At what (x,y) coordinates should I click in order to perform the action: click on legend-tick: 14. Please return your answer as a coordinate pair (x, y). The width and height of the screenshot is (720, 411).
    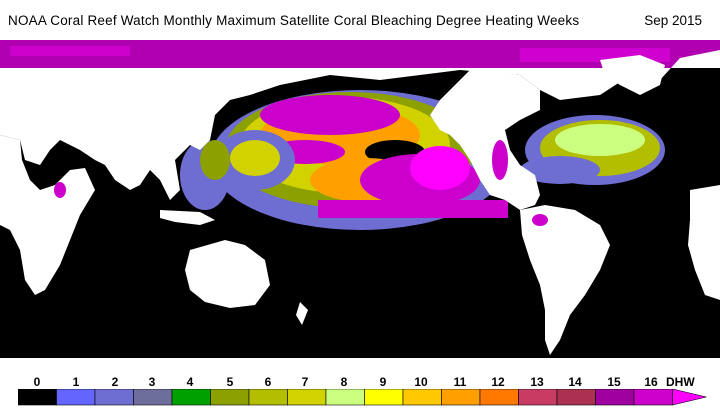
    Looking at the image, I should click on (575, 382).